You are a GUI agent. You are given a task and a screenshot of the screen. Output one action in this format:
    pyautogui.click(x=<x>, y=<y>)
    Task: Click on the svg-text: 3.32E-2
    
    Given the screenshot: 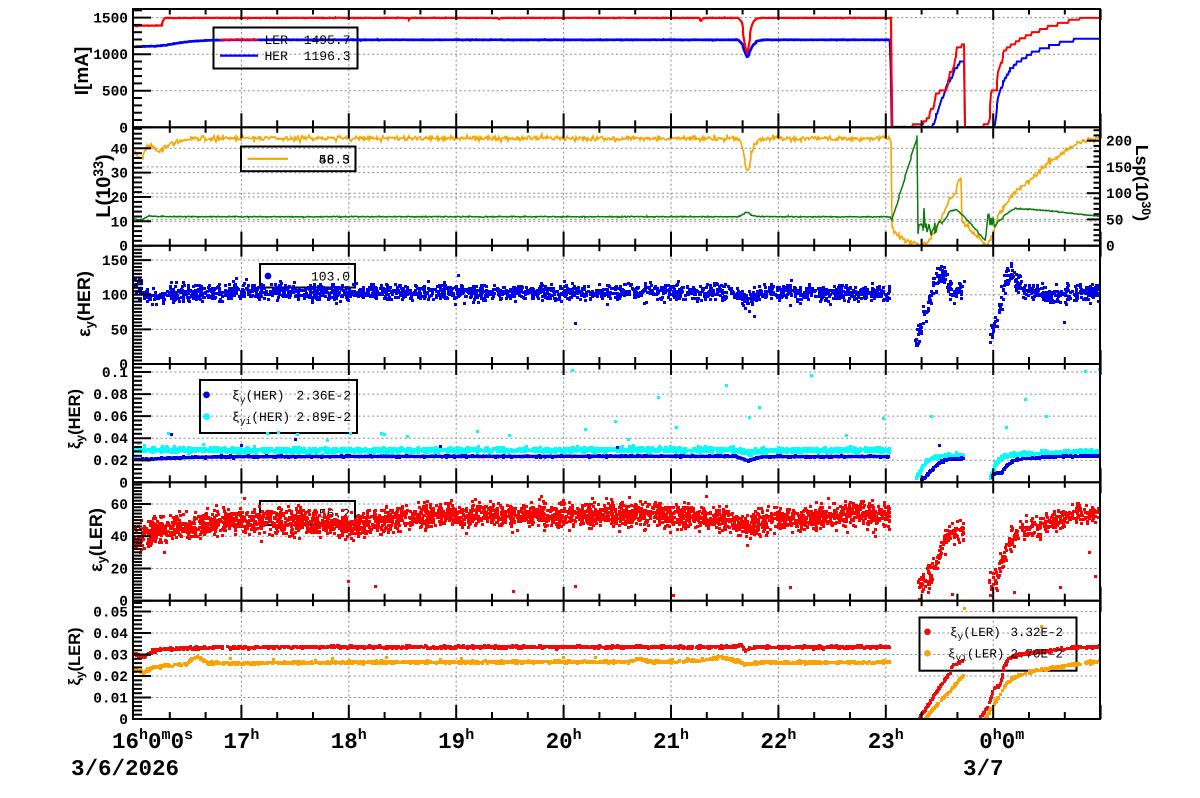 What is the action you would take?
    pyautogui.click(x=1036, y=633)
    